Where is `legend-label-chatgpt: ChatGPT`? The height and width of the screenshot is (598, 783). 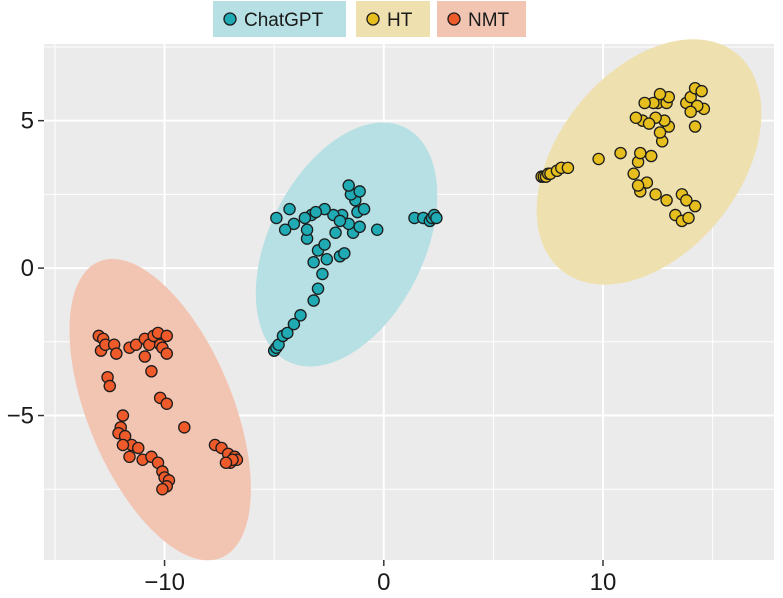 legend-label-chatgpt: ChatGPT is located at coordinates (284, 20).